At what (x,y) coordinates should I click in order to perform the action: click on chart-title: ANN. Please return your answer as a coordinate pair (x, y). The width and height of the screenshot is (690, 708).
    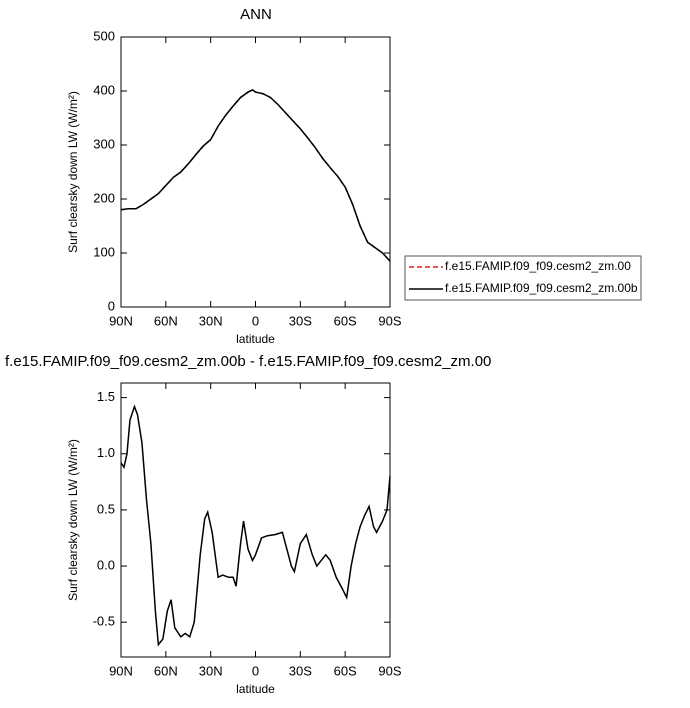
    Looking at the image, I should click on (256, 14).